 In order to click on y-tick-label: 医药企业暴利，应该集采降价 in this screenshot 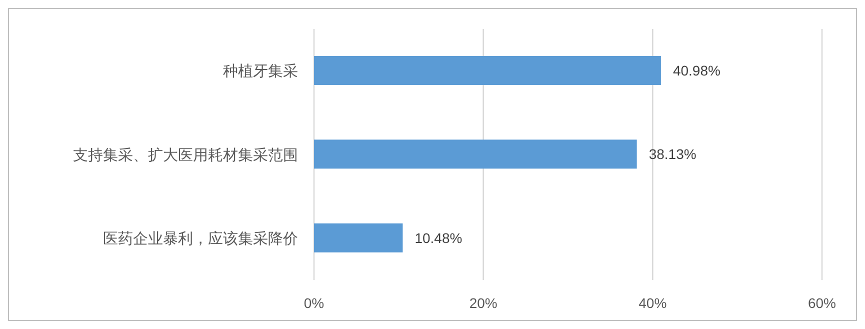, I will do `click(200, 239)`.